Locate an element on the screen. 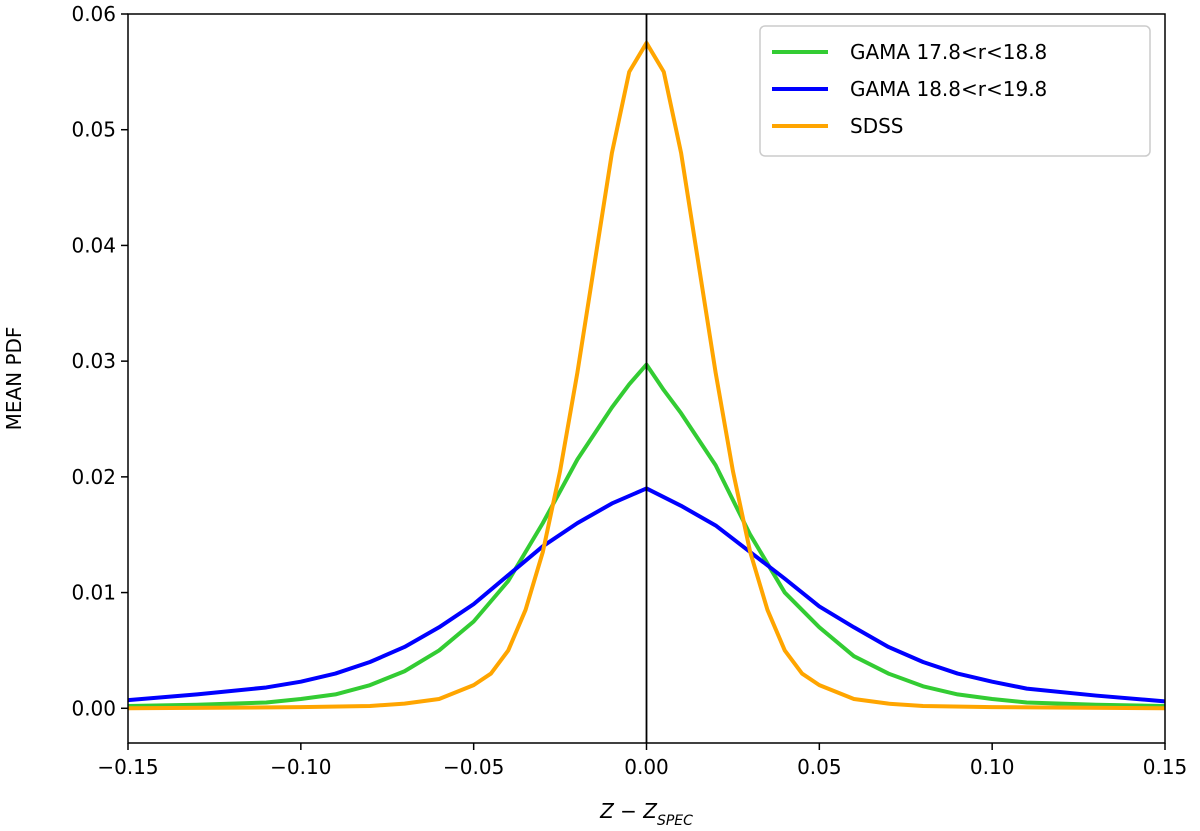 The width and height of the screenshot is (1200, 831). x-tick-label: 0.05 is located at coordinates (819, 767).